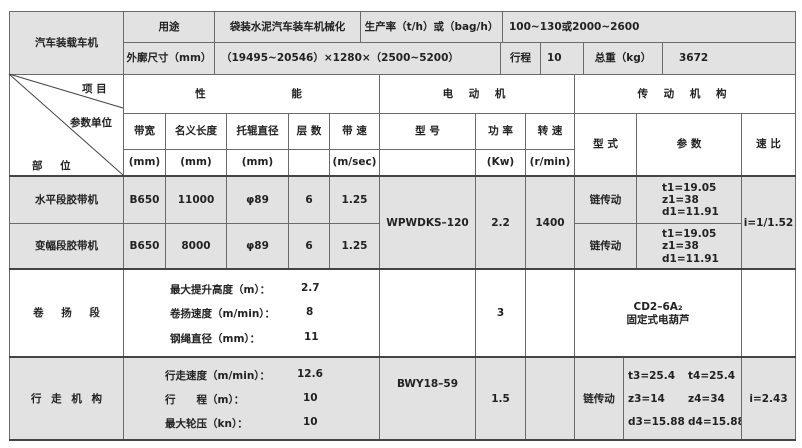  Describe the element at coordinates (309, 131) in the screenshot. I see `col-layers: 层 数` at that location.